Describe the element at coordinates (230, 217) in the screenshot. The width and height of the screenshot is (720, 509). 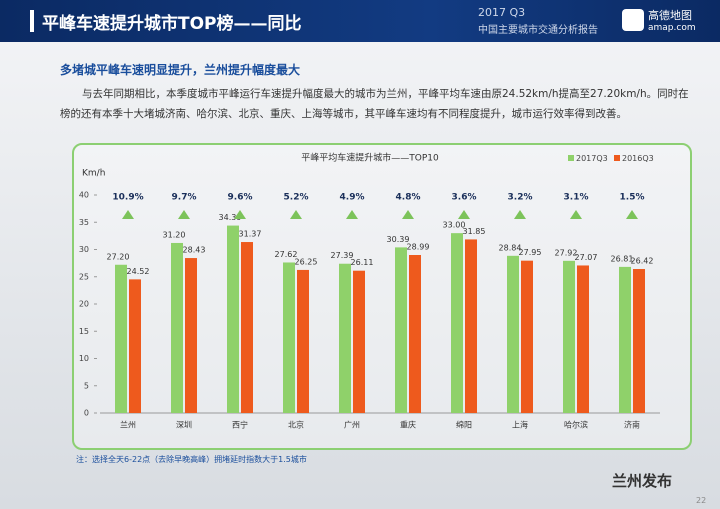
I see `bar-value-label: 34.39` at that location.